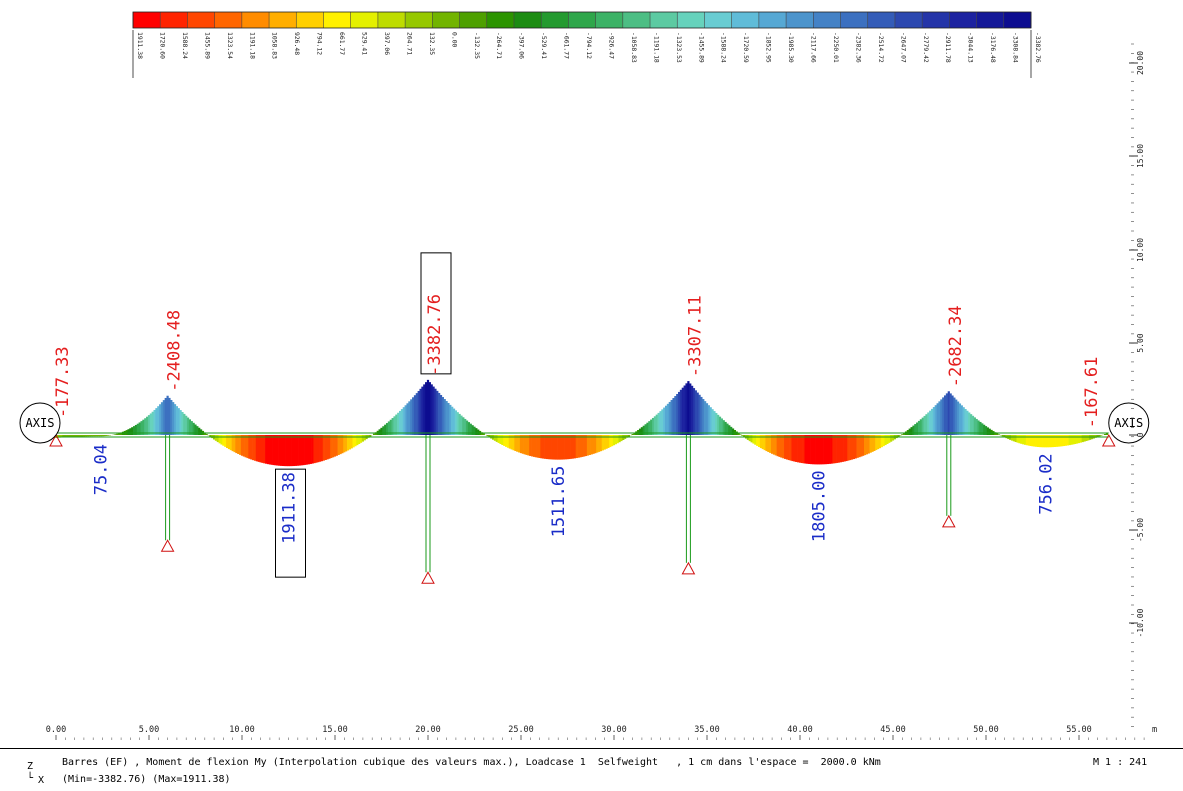 The image size is (1183, 791). Describe the element at coordinates (140, 45) in the screenshot. I see `legend-label: 1911.38` at that location.